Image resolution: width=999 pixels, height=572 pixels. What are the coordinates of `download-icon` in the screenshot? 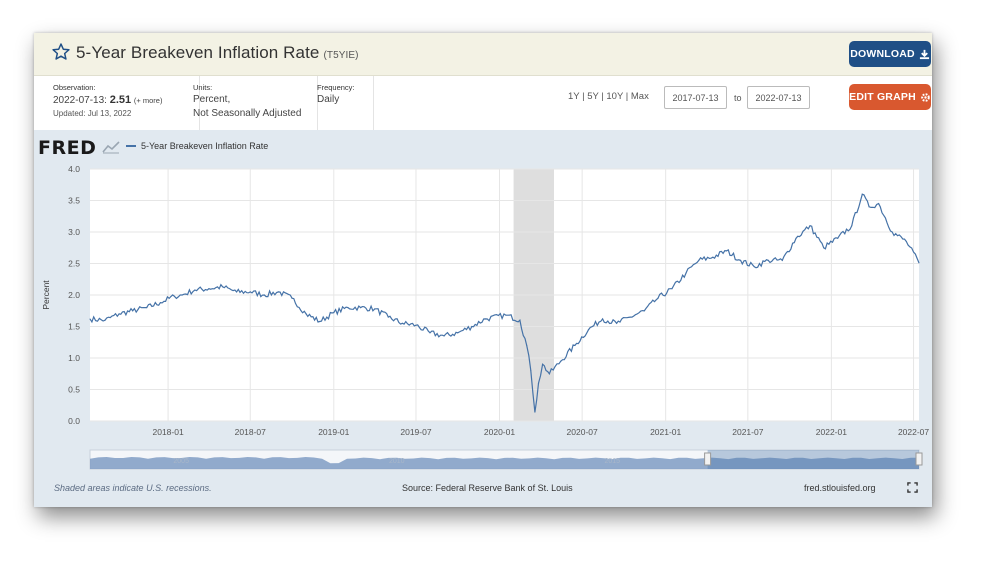 It's located at (924, 54).